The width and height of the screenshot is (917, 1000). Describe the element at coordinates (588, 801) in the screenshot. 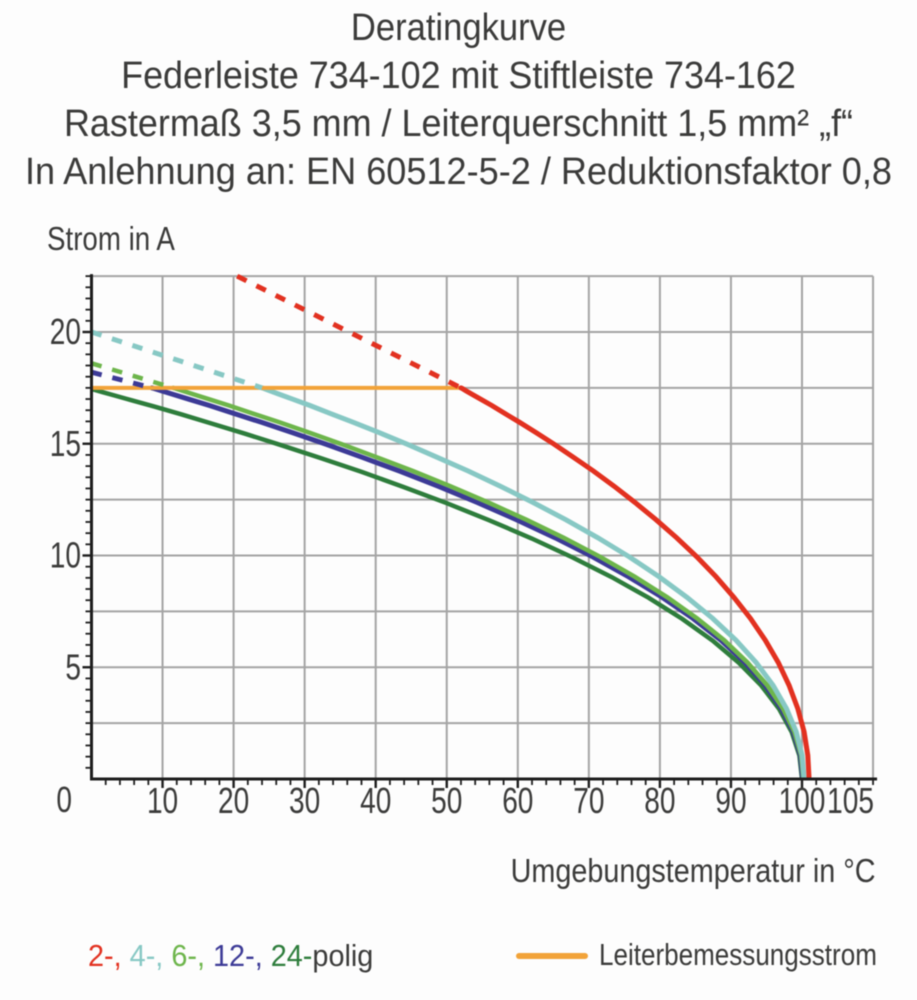

I see `tick-label-70: 70` at that location.